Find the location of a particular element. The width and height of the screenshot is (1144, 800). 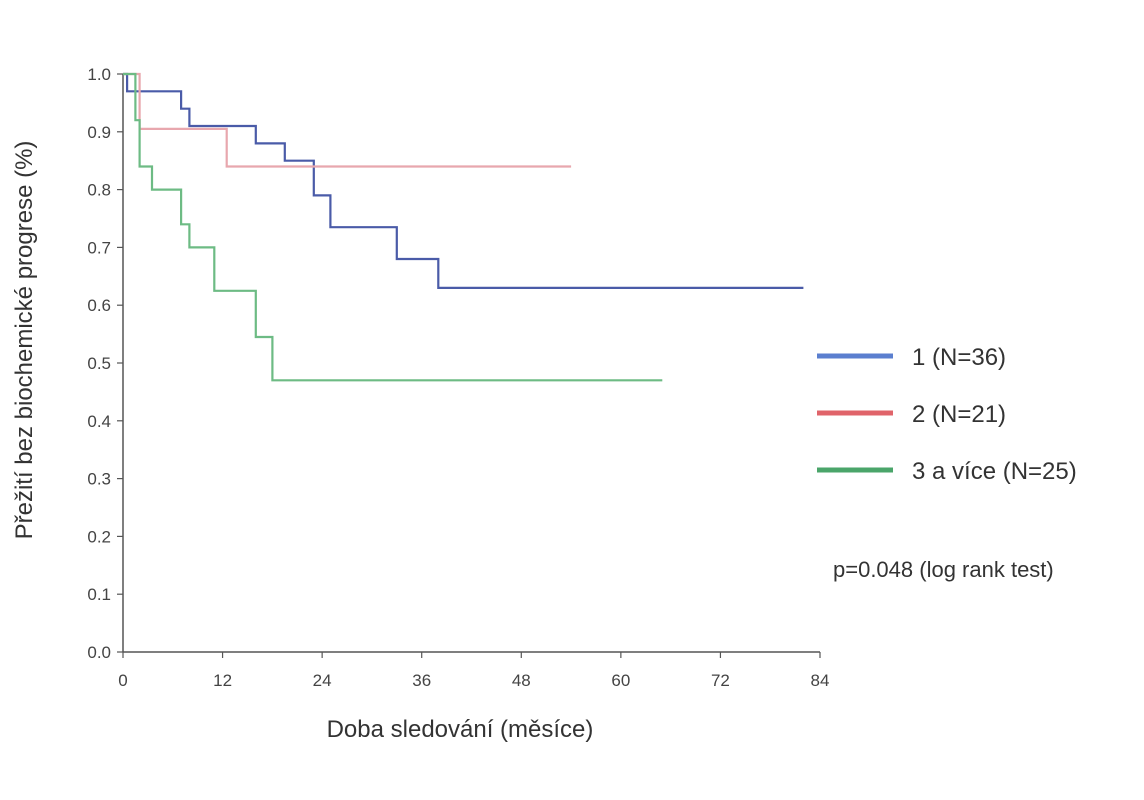

legend-label-3: 3 a více (N=25) is located at coordinates (994, 471).